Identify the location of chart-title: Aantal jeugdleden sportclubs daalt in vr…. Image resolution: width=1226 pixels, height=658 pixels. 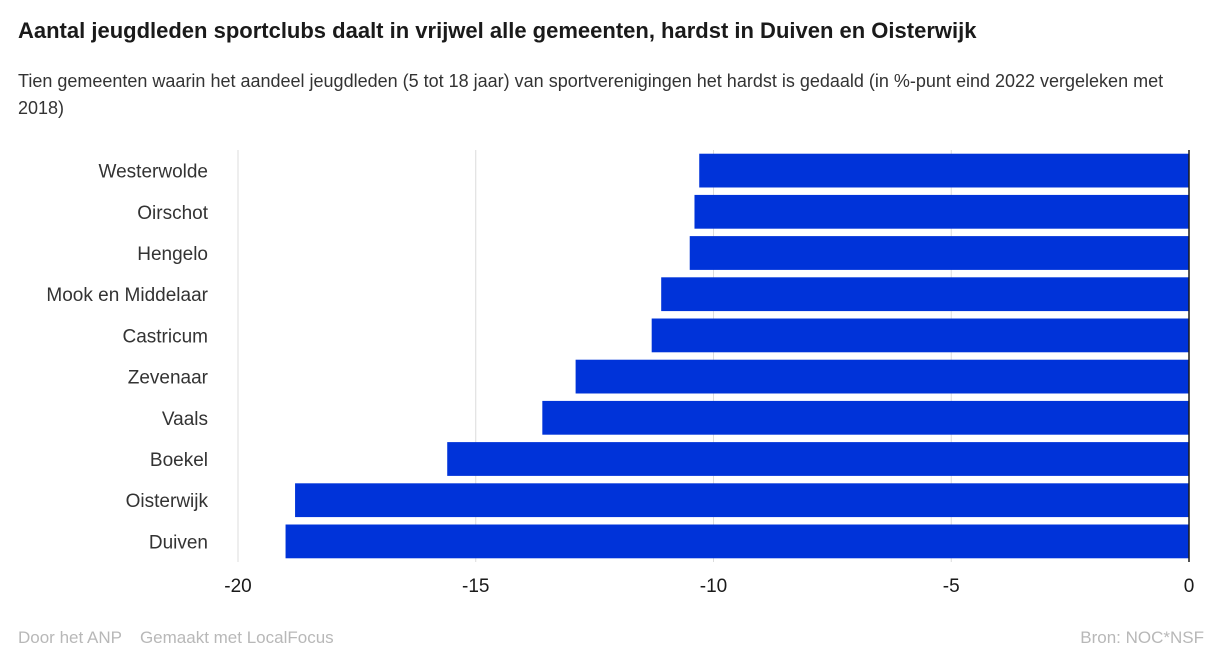
(497, 30).